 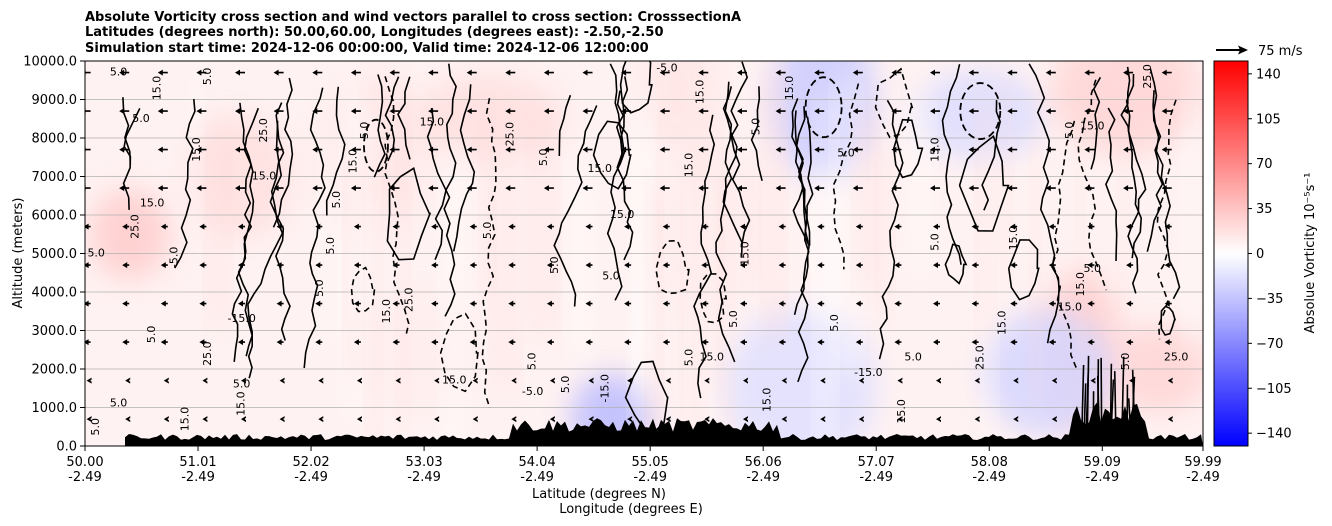 What do you see at coordinates (1264, 209) in the screenshot?
I see `colorbar-tick-label: 35` at bounding box center [1264, 209].